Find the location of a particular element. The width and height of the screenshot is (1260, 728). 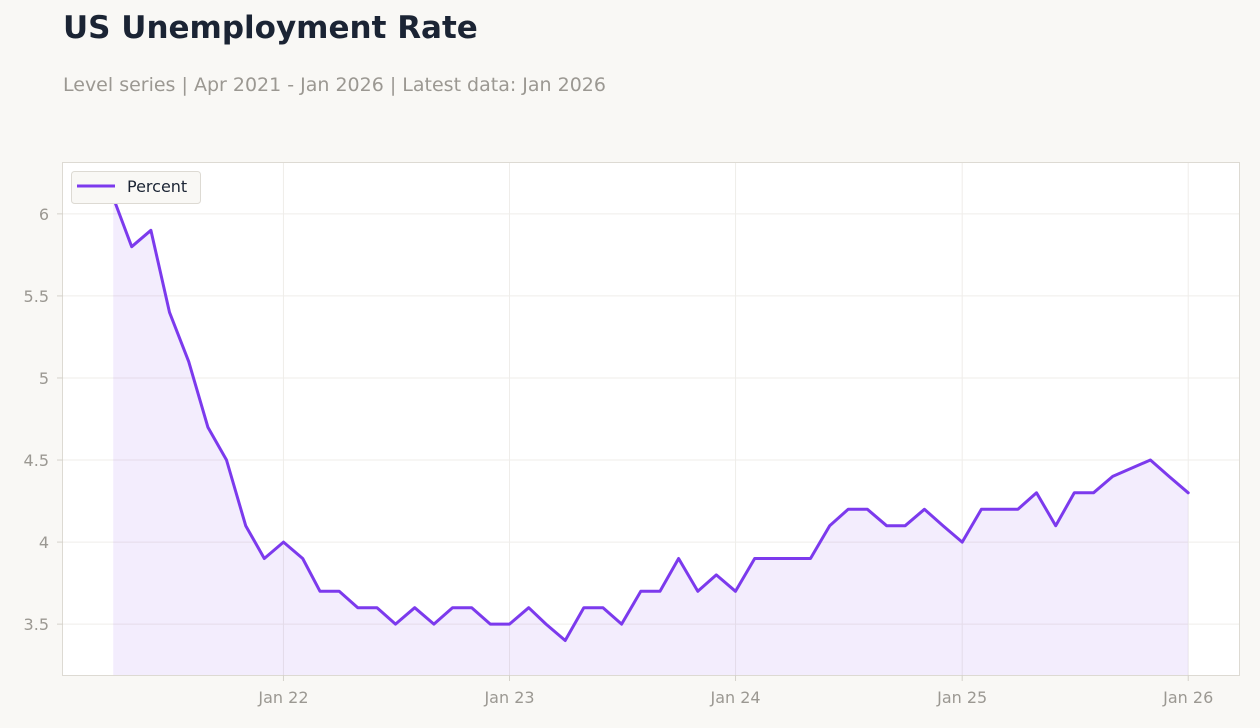

y-tick-label: 4.5 is located at coordinates (36, 460).